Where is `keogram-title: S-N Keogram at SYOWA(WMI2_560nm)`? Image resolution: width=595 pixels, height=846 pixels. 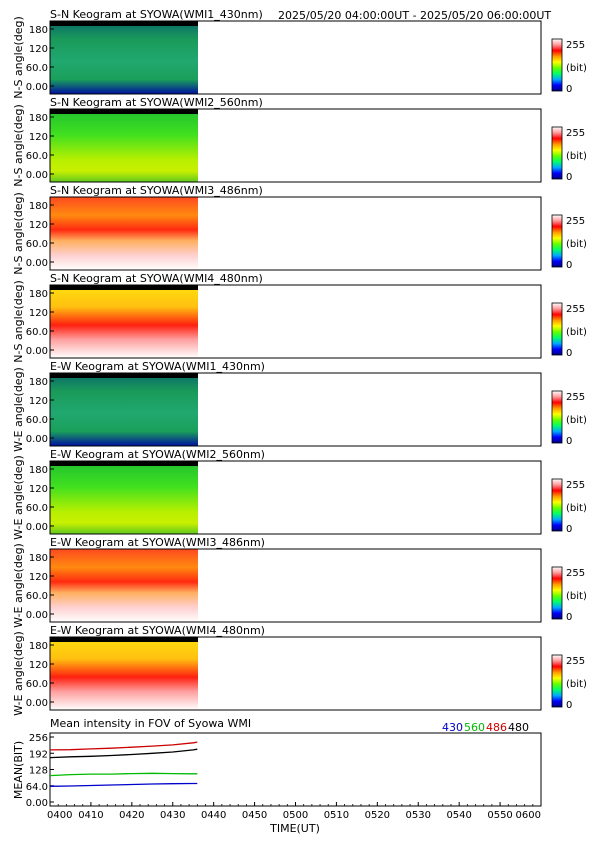 keogram-title: S-N Keogram at SYOWA(WMI2_560nm) is located at coordinates (156, 102).